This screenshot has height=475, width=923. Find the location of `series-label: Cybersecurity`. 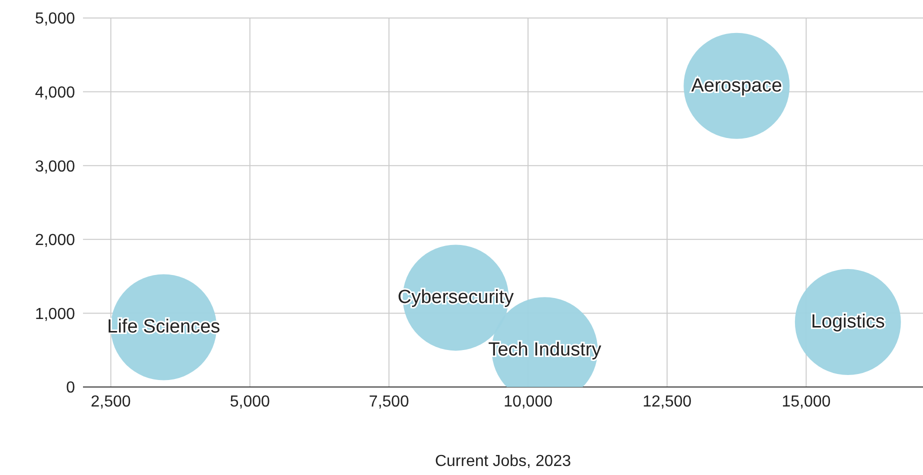

series-label: Cybersecurity is located at coordinates (456, 297).